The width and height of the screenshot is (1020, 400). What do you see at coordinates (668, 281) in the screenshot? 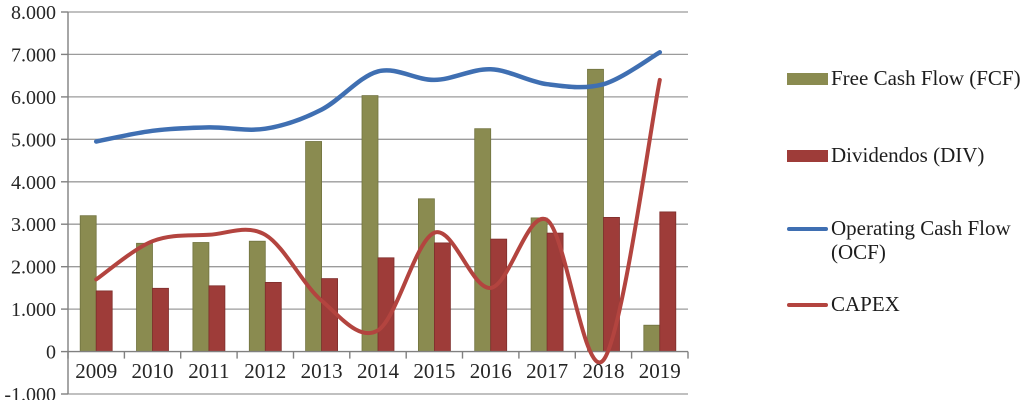
I see `div-bar-2019` at bounding box center [668, 281].